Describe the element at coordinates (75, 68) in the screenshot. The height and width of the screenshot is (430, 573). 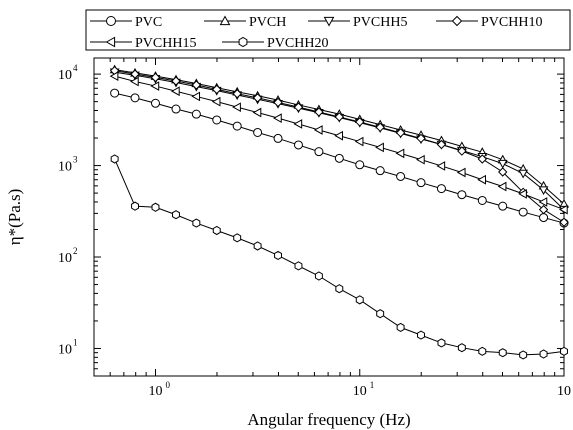
I see `y-tick-exponent: 4` at that location.